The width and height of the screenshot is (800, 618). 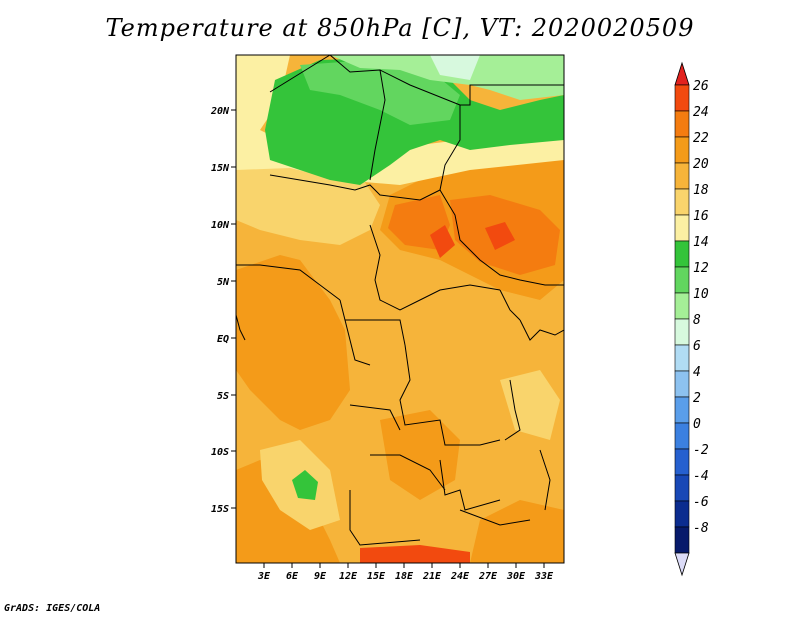 What do you see at coordinates (701, 502) in the screenshot?
I see `colorbar-label: -6` at bounding box center [701, 502].